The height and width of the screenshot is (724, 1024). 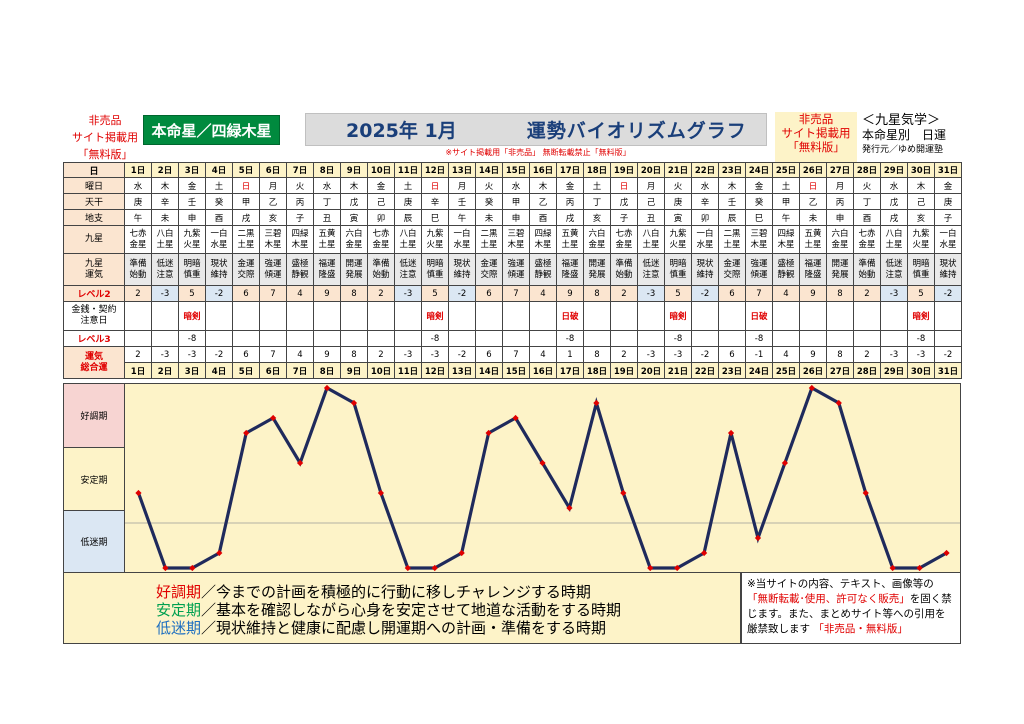 What do you see at coordinates (388, 610) in the screenshot?
I see `legend-stable: 安定期／基本を確認しながら心身を安定させて地道な活動をする時期` at bounding box center [388, 610].